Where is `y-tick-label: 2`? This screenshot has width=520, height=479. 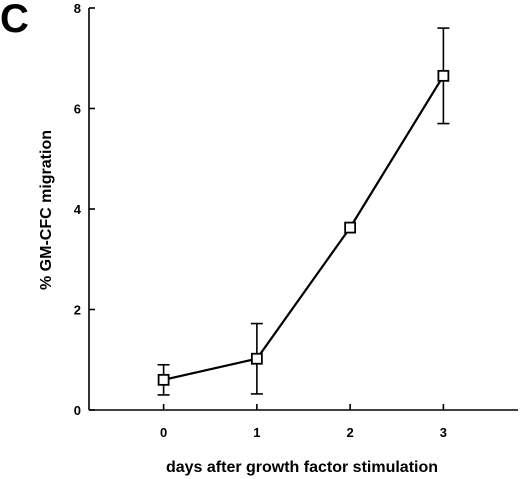
y-tick-label: 2 is located at coordinates (77, 310).